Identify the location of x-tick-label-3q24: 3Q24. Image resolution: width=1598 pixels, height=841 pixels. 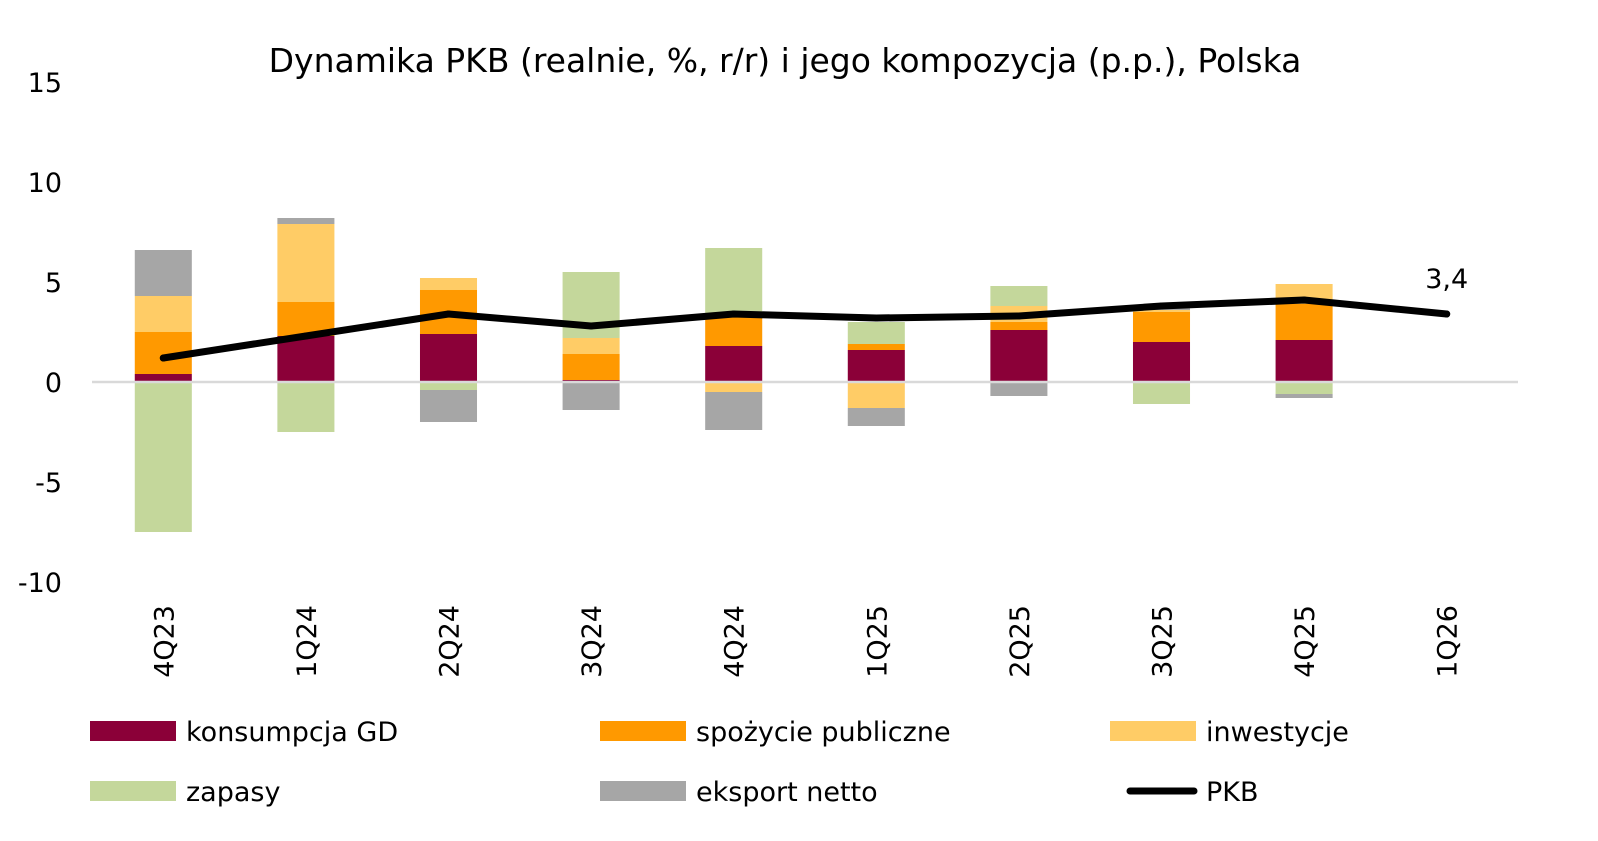
(592, 641).